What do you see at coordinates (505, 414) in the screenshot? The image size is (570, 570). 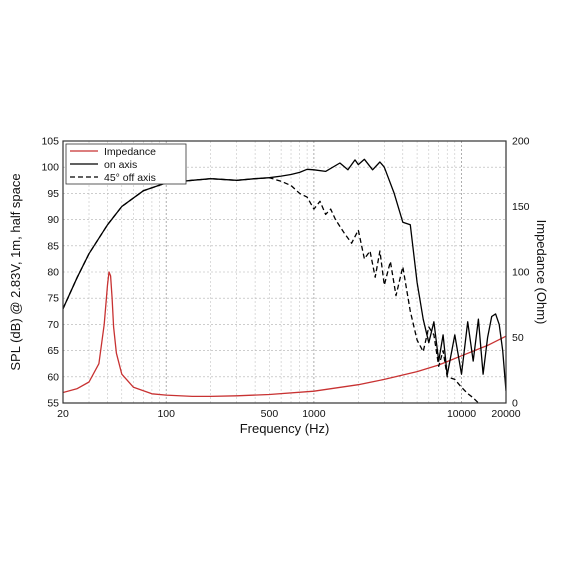 I see `x-tick-label: 20000` at bounding box center [505, 414].